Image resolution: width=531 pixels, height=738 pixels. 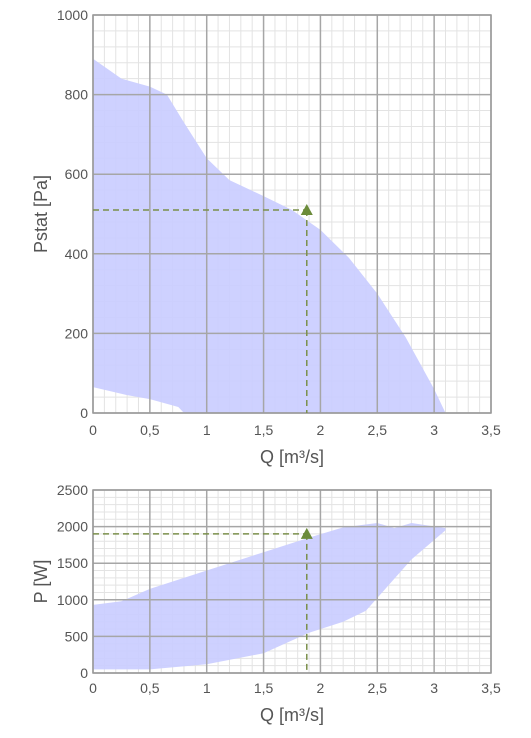 What do you see at coordinates (72, 563) in the screenshot?
I see `y-tick-label: 1500` at bounding box center [72, 563].